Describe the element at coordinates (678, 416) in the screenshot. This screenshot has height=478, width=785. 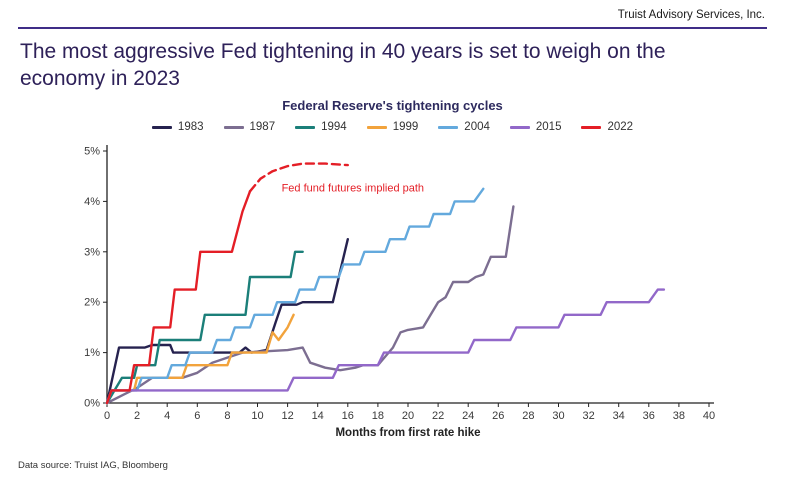
I see `x-tick-label: 38` at that location.